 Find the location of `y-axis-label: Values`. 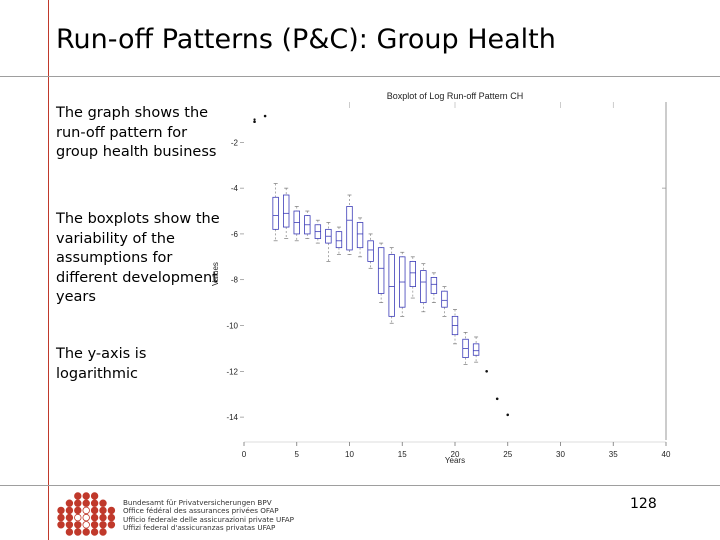

y-axis-label: Values is located at coordinates (215, 274).